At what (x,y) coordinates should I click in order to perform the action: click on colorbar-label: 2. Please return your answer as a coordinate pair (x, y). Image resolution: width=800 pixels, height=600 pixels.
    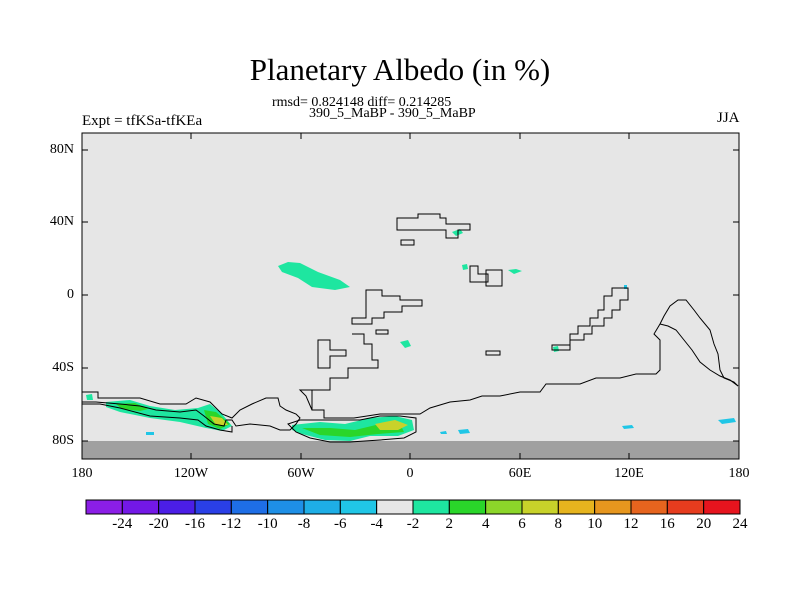
    Looking at the image, I should click on (449, 524).